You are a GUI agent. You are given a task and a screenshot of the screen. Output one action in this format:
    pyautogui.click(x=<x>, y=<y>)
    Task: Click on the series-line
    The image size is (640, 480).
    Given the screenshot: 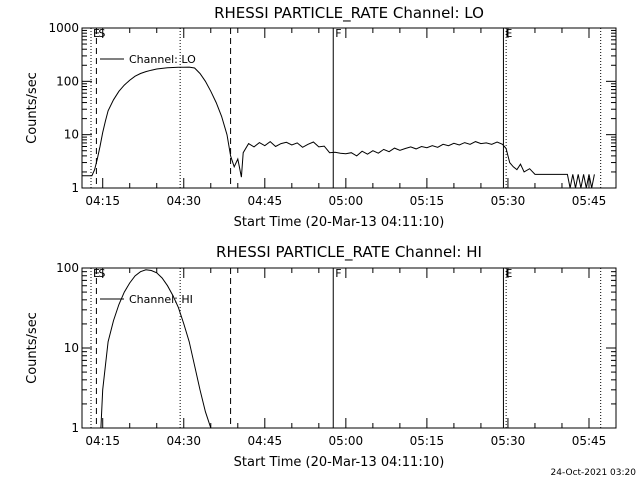 What is the action you would take?
    pyautogui.click(x=156, y=349)
    